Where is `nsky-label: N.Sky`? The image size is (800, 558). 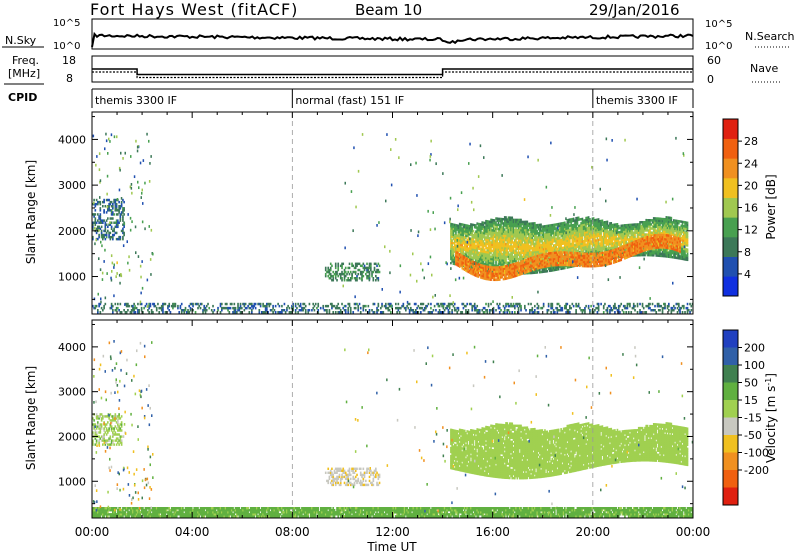
nsky-label: N.Sky is located at coordinates (21, 40).